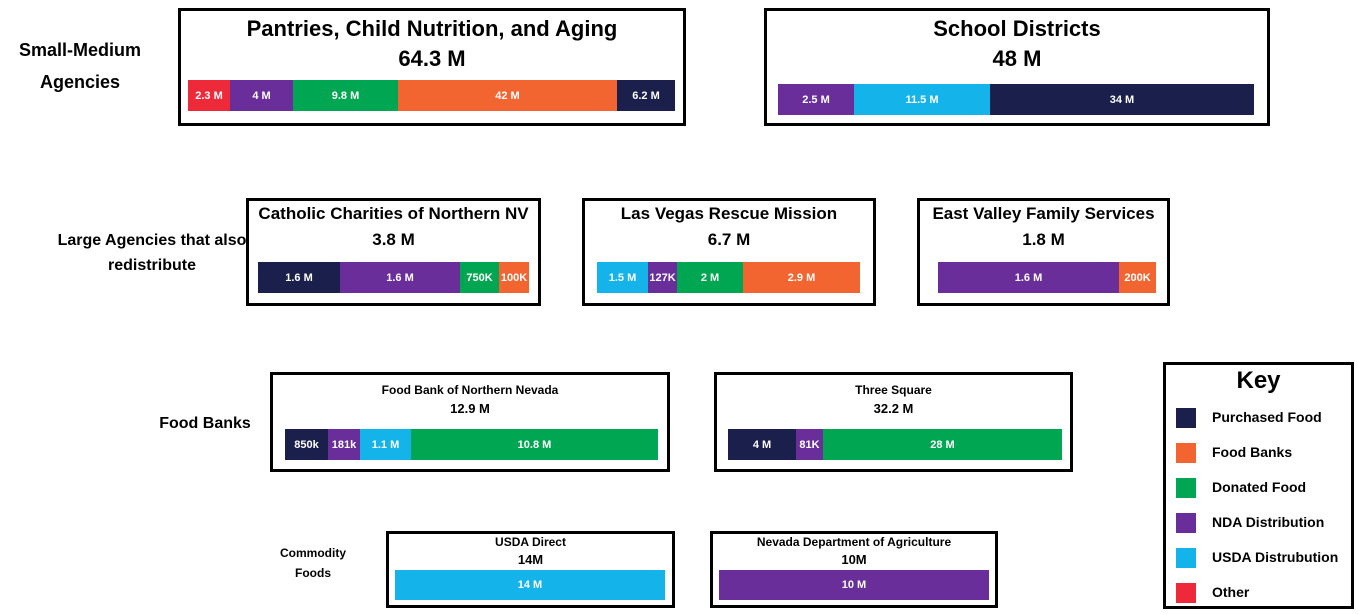  What do you see at coordinates (854, 542) in the screenshot?
I see `group-title: Nevada Department of Agriculture` at bounding box center [854, 542].